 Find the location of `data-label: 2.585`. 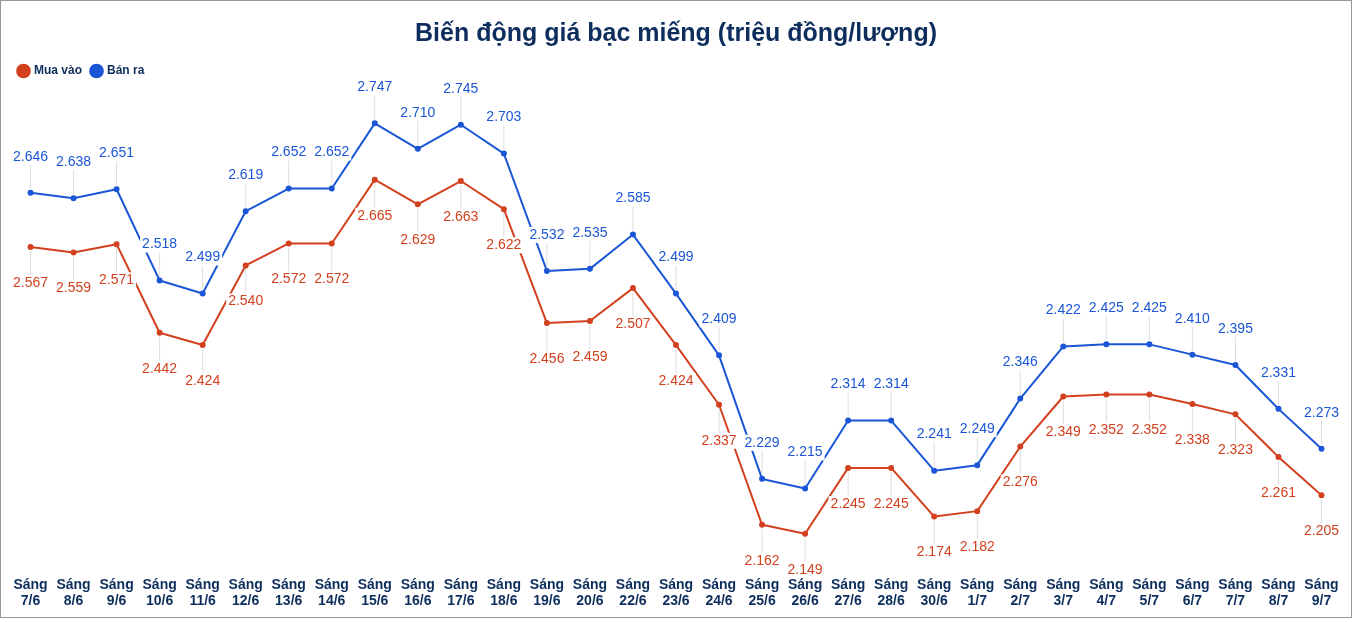

data-label: 2.585 is located at coordinates (633, 197).